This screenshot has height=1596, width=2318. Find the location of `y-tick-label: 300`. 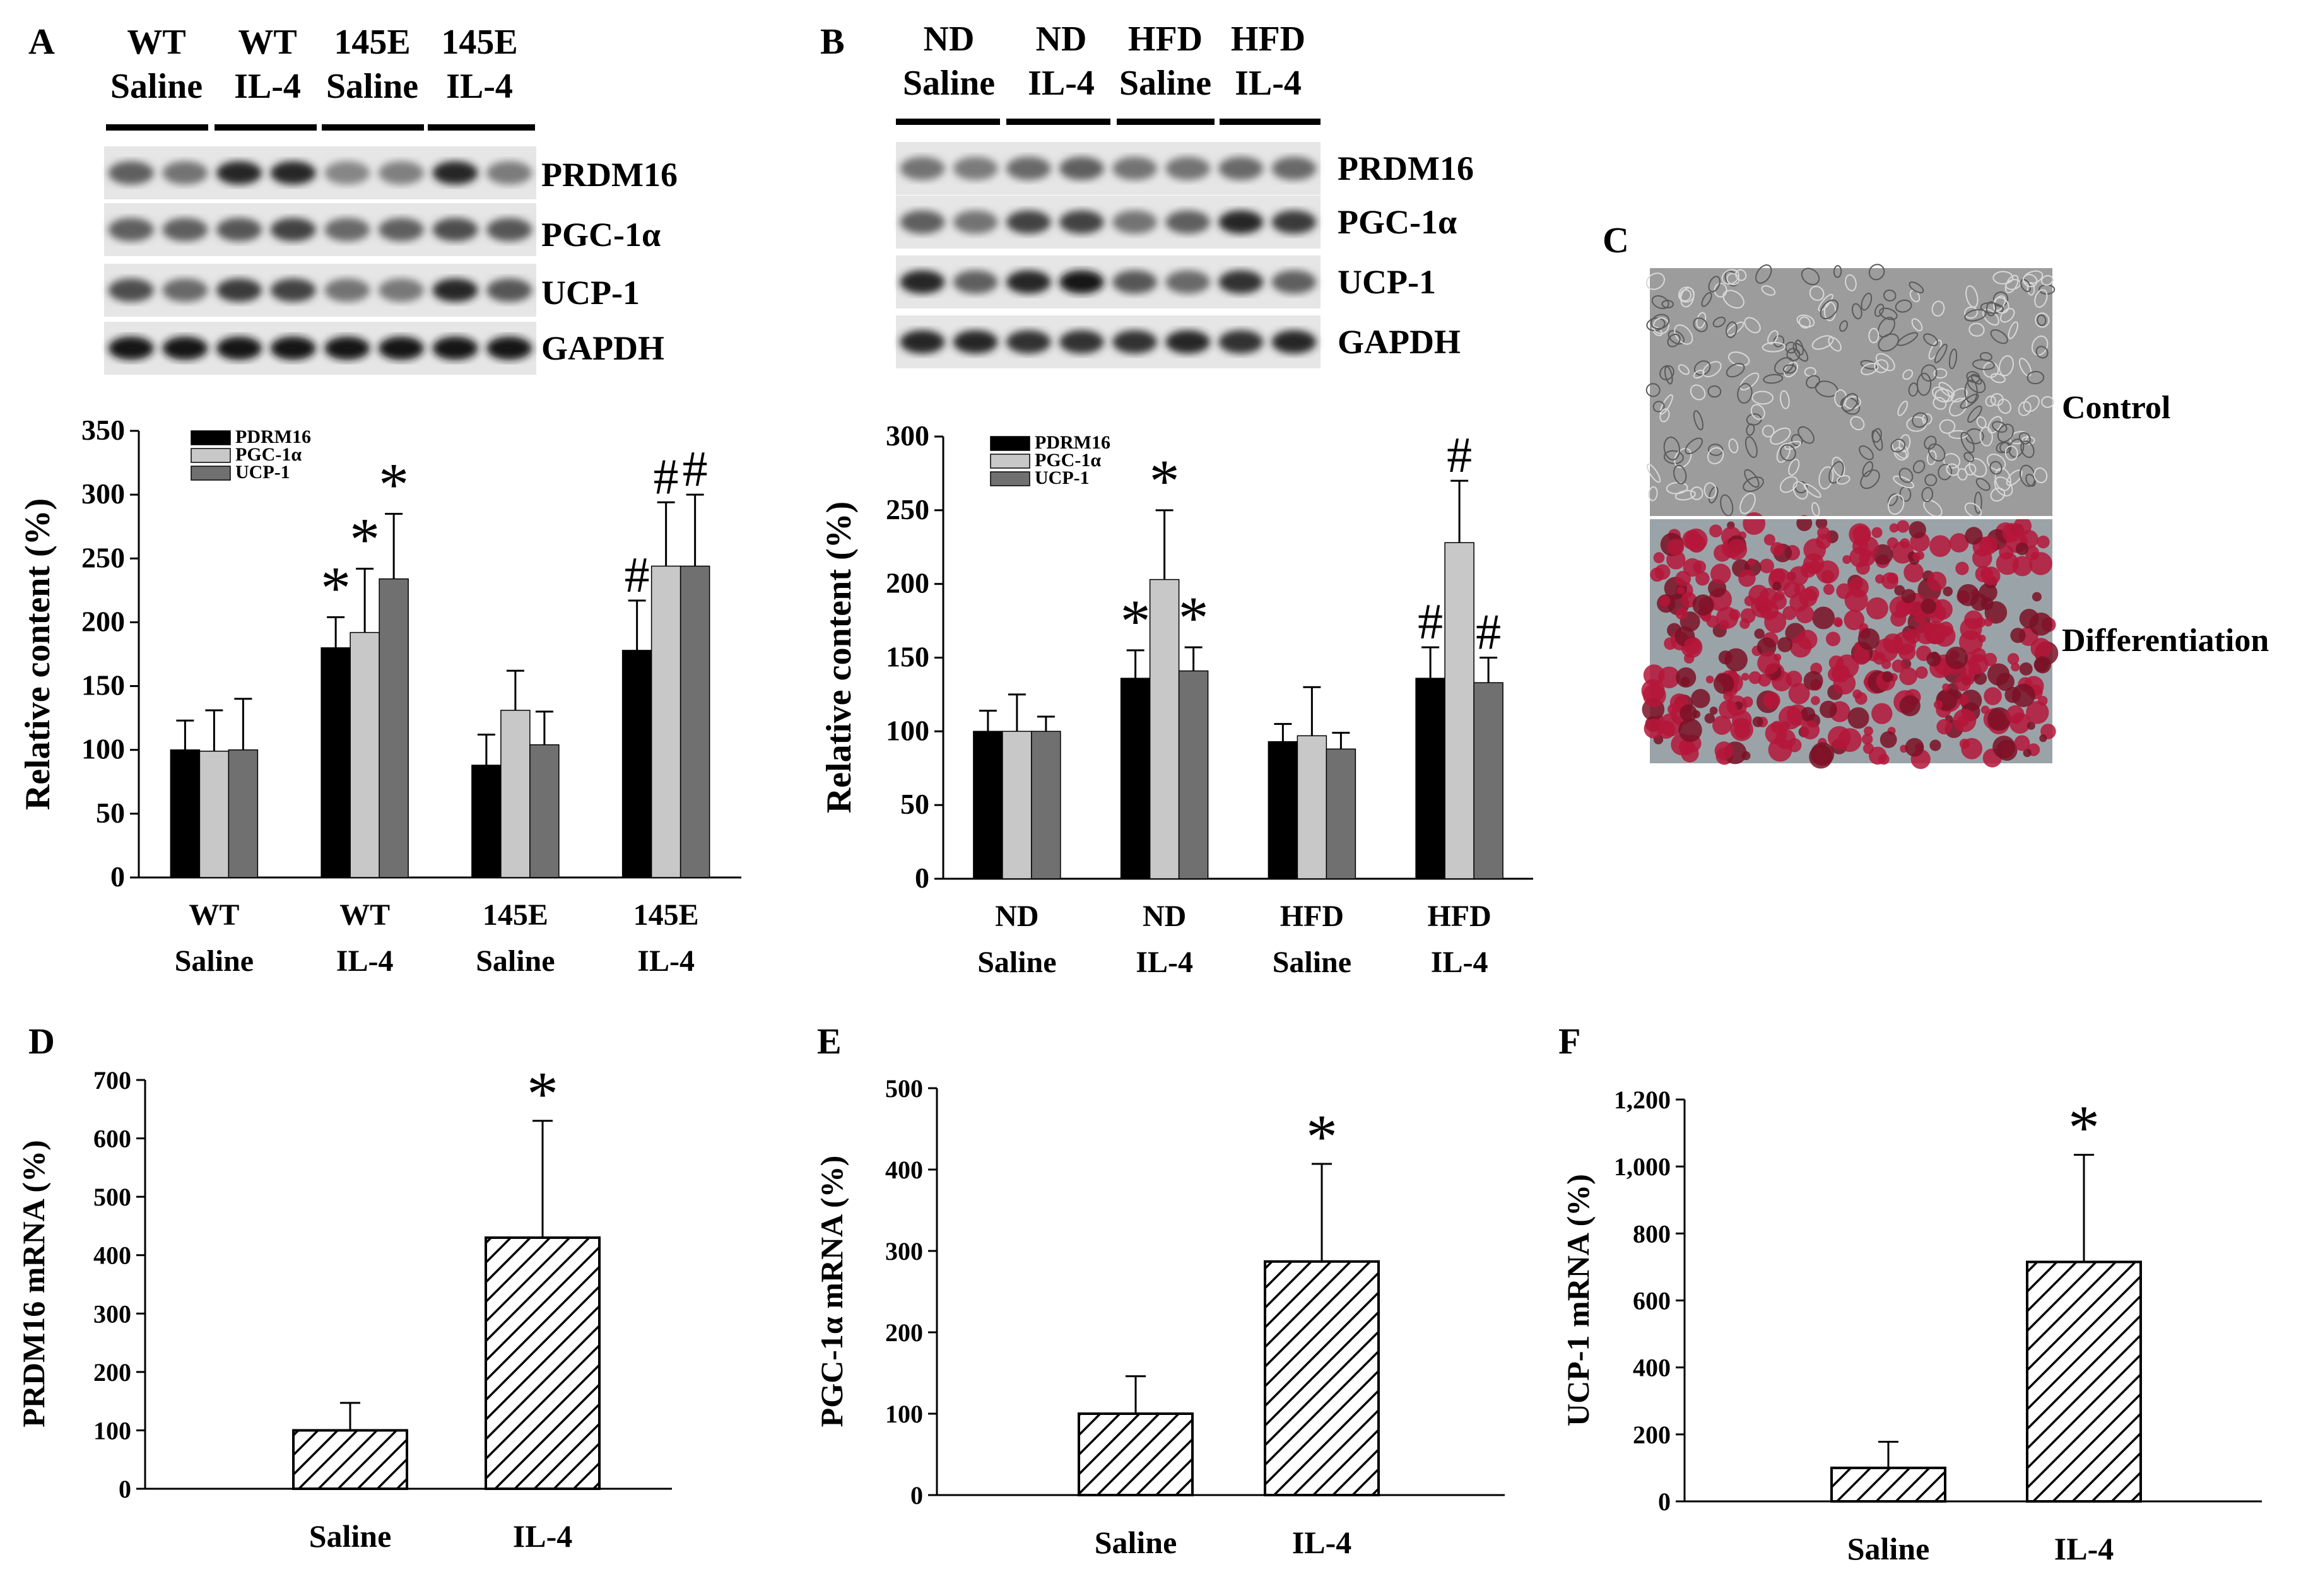

y-tick-label: 300 is located at coordinates (103, 494).